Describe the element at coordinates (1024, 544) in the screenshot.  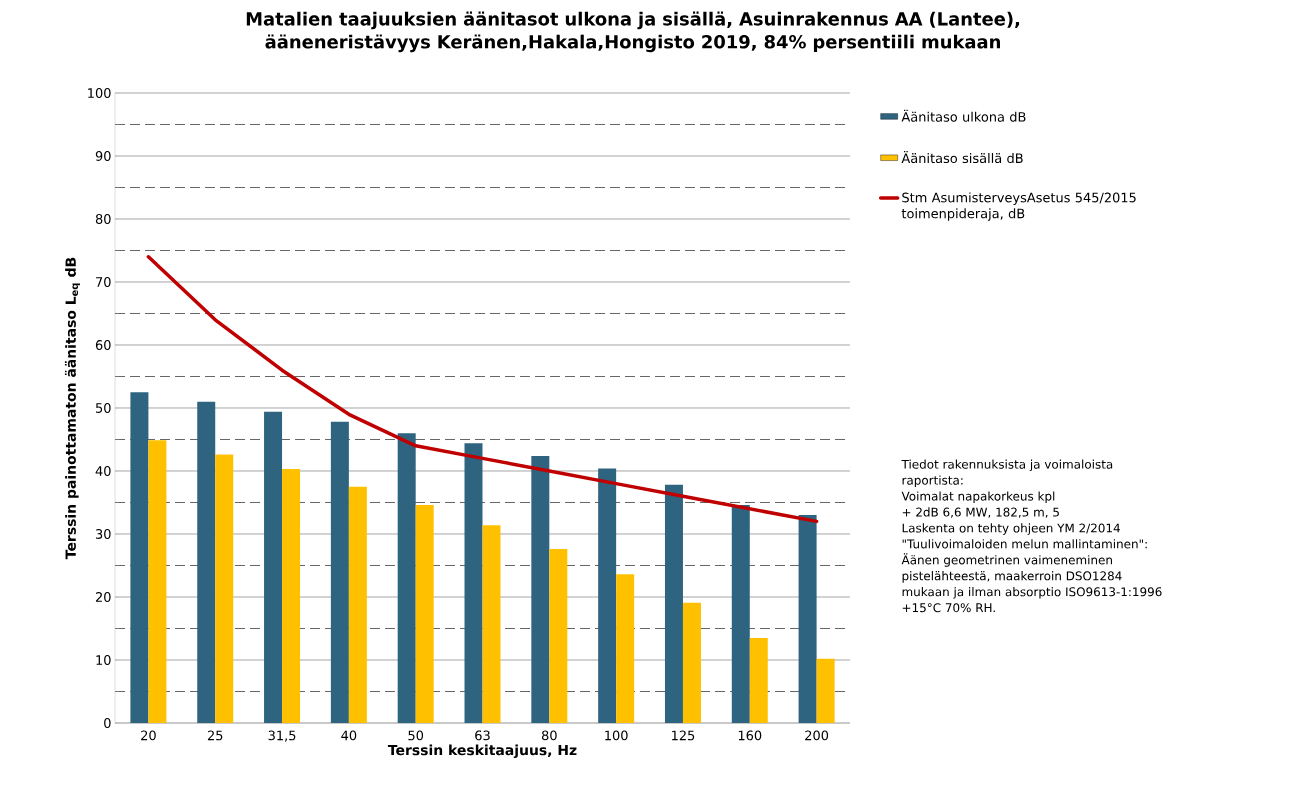
I see `text: "Tuulivoimaloiden melun mallintaminen":` at that location.